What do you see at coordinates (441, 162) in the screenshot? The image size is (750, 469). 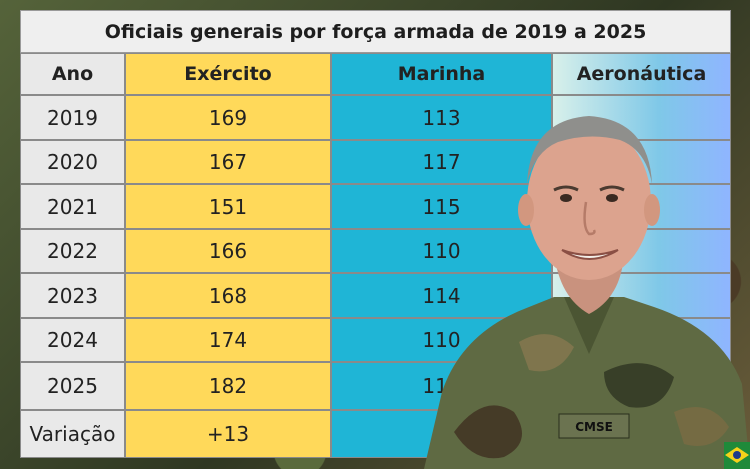 I see `cell-marinha: 117` at bounding box center [441, 162].